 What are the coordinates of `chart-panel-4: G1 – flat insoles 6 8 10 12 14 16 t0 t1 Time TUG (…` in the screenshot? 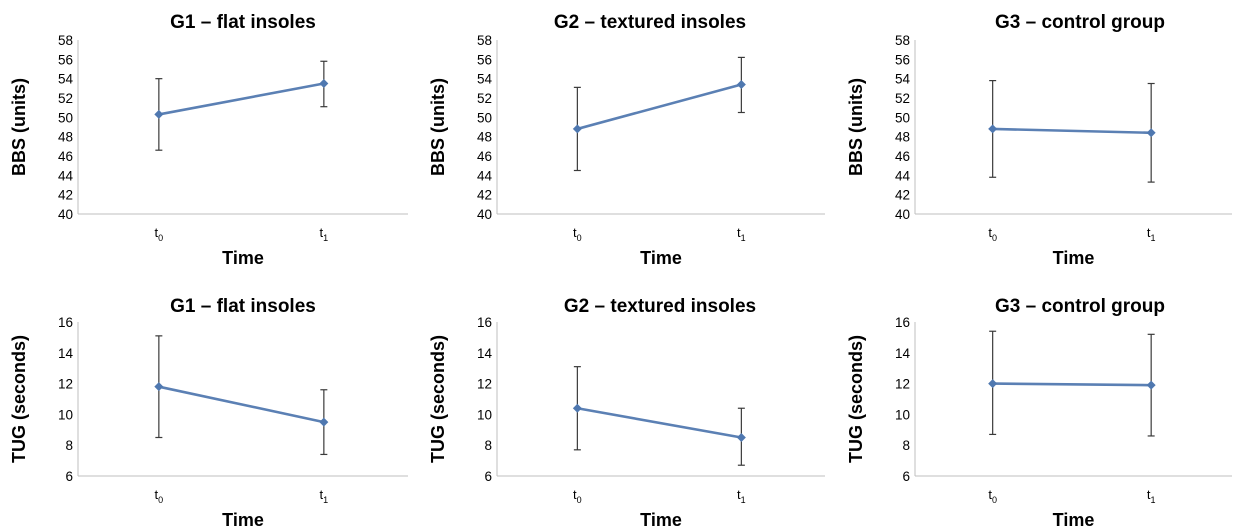 It's located at (208, 413).